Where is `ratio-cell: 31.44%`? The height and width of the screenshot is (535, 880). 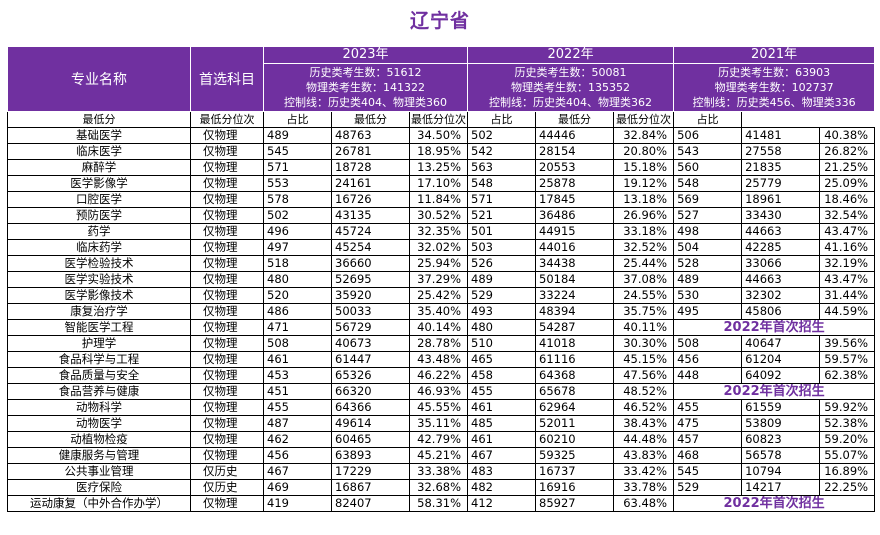
ratio-cell: 31.44% is located at coordinates (847, 295).